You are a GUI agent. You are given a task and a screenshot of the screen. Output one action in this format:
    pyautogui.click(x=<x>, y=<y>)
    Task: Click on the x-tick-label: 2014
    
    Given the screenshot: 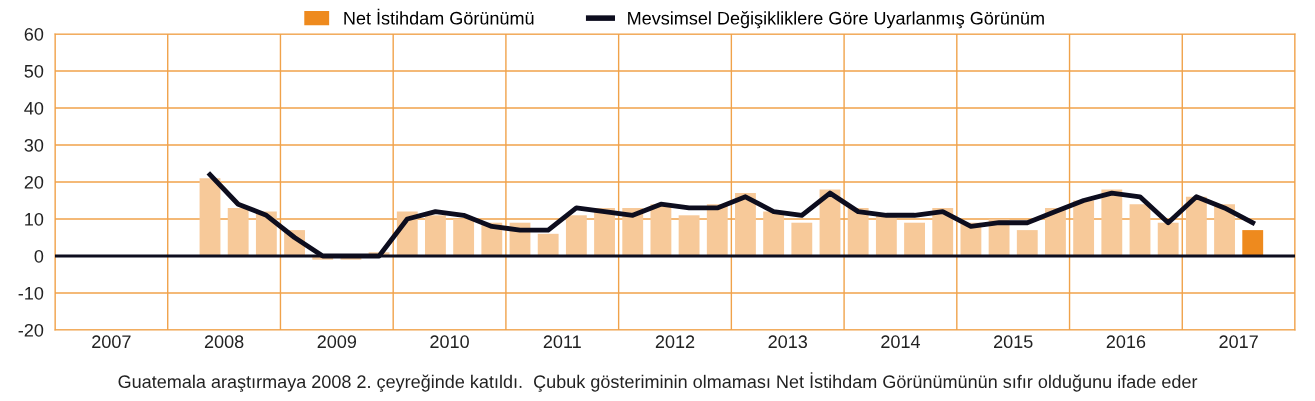 What is the action you would take?
    pyautogui.click(x=901, y=342)
    